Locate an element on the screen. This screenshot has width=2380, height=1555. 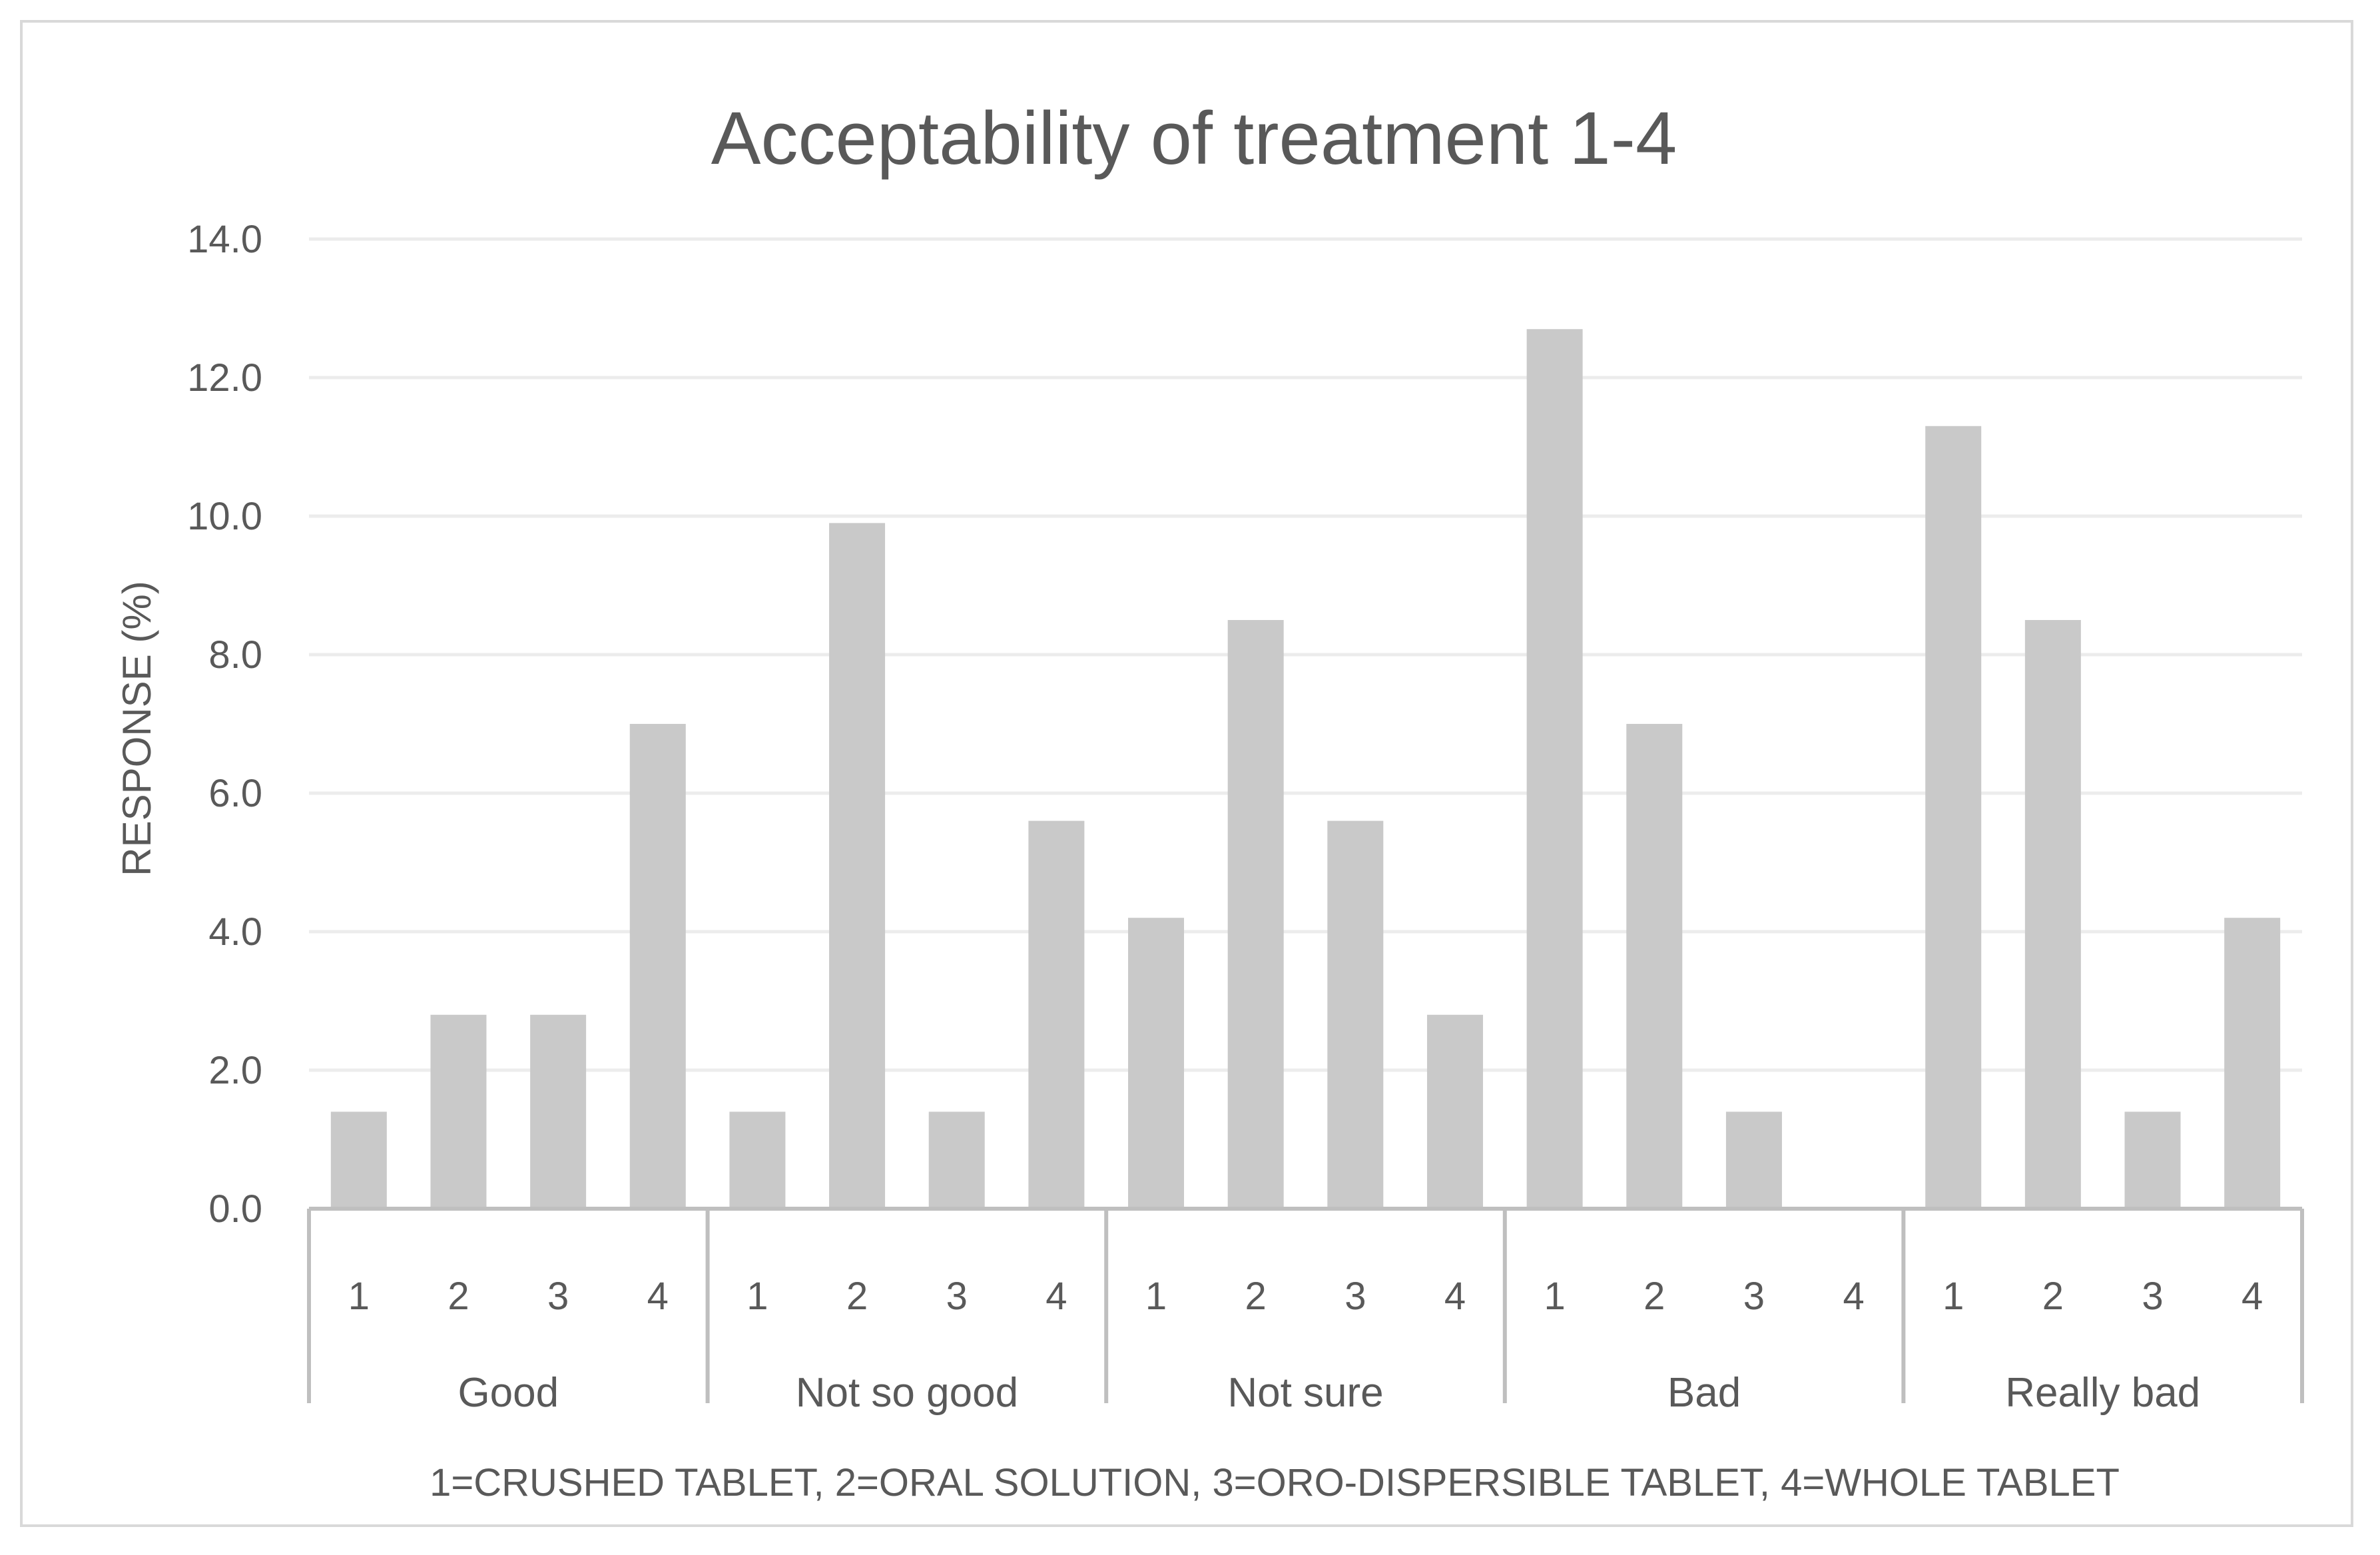
y-axis-title: RESPONSE (%) is located at coordinates (137, 729).